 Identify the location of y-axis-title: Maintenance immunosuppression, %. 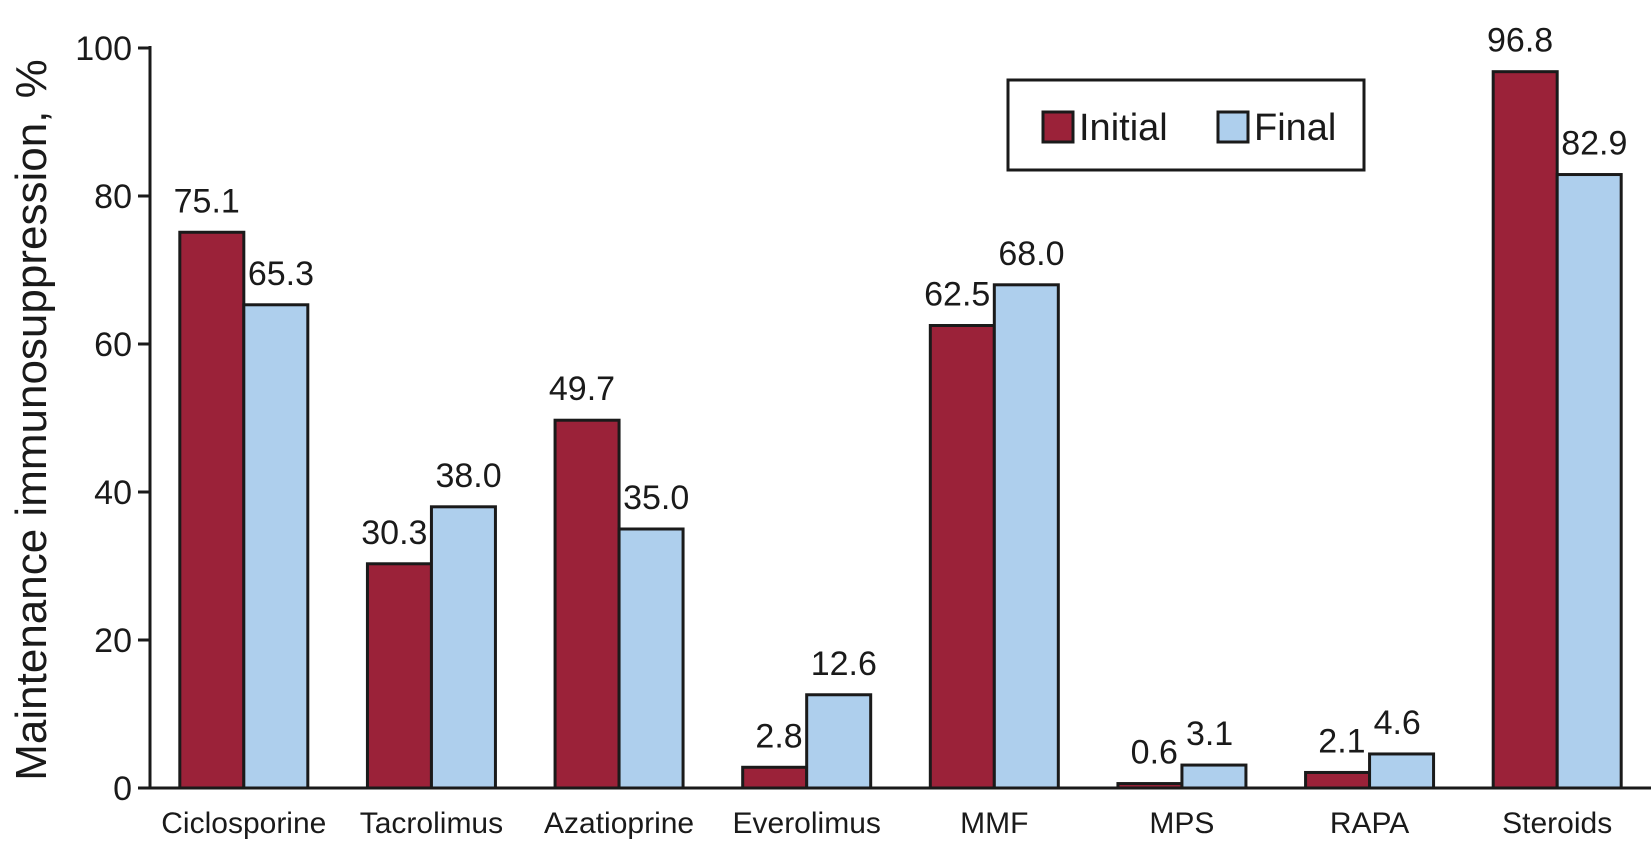
(31, 420).